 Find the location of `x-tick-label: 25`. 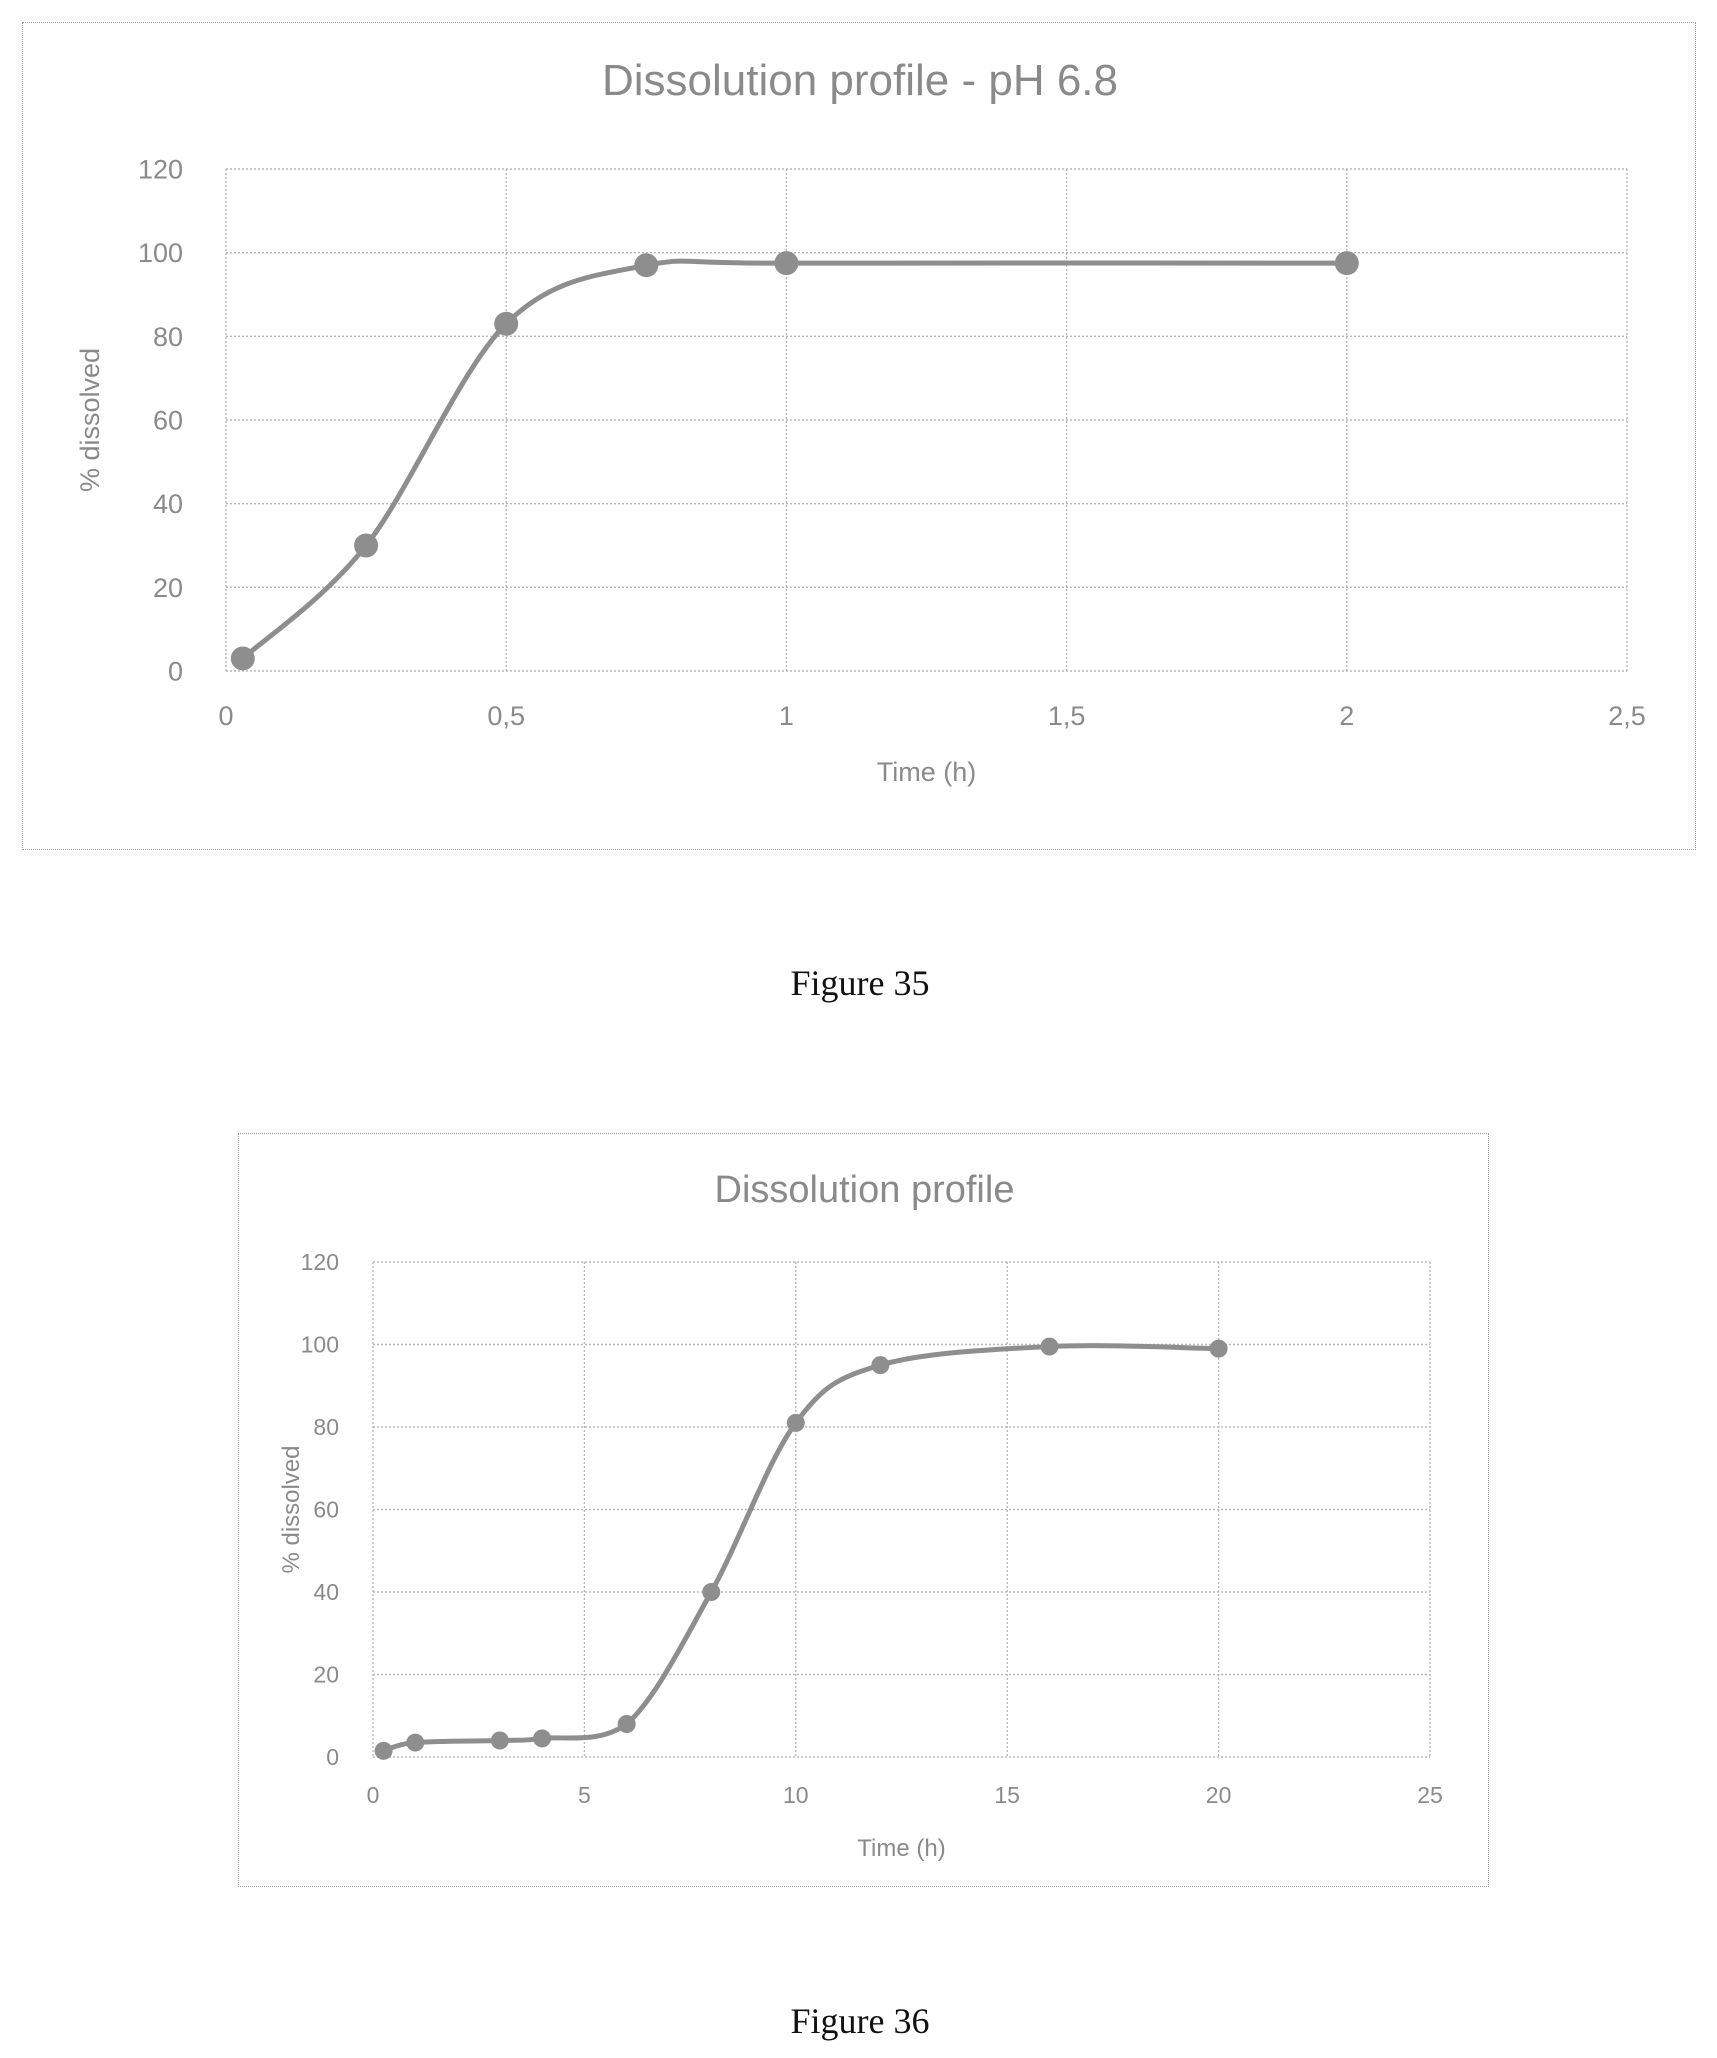

x-tick-label: 25 is located at coordinates (1430, 1795).